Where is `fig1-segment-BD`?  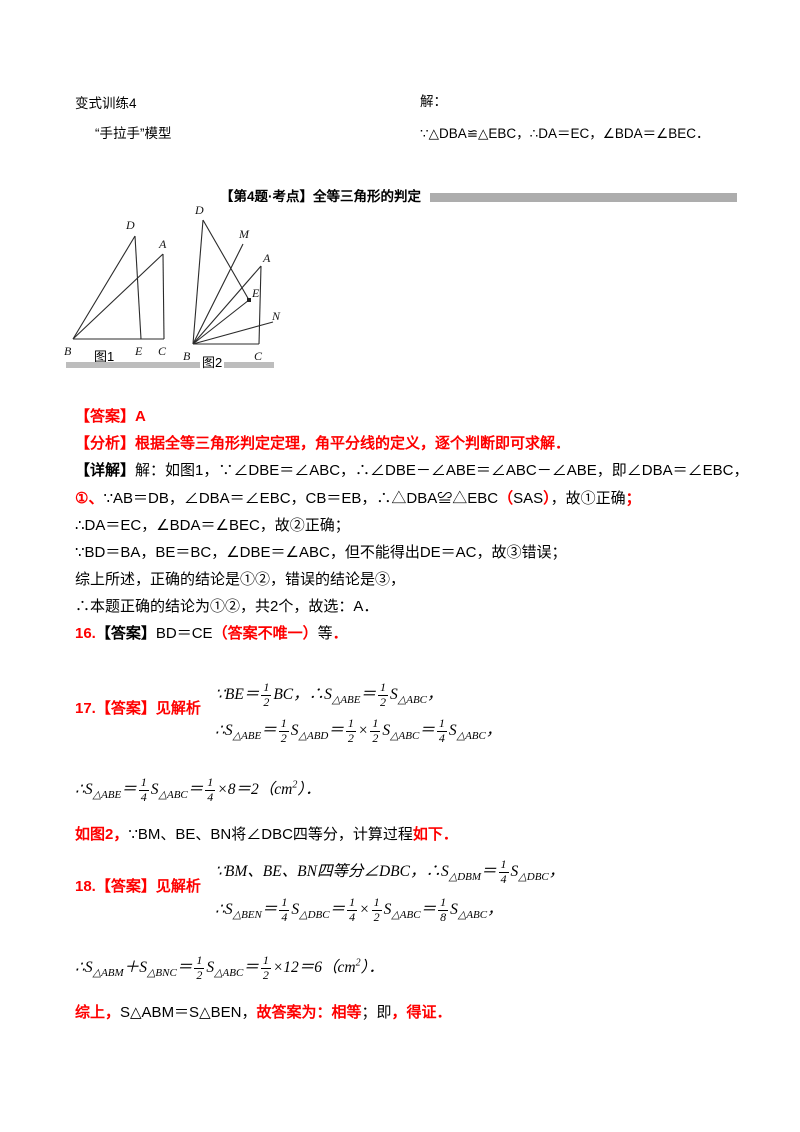 fig1-segment-BD is located at coordinates (104, 287).